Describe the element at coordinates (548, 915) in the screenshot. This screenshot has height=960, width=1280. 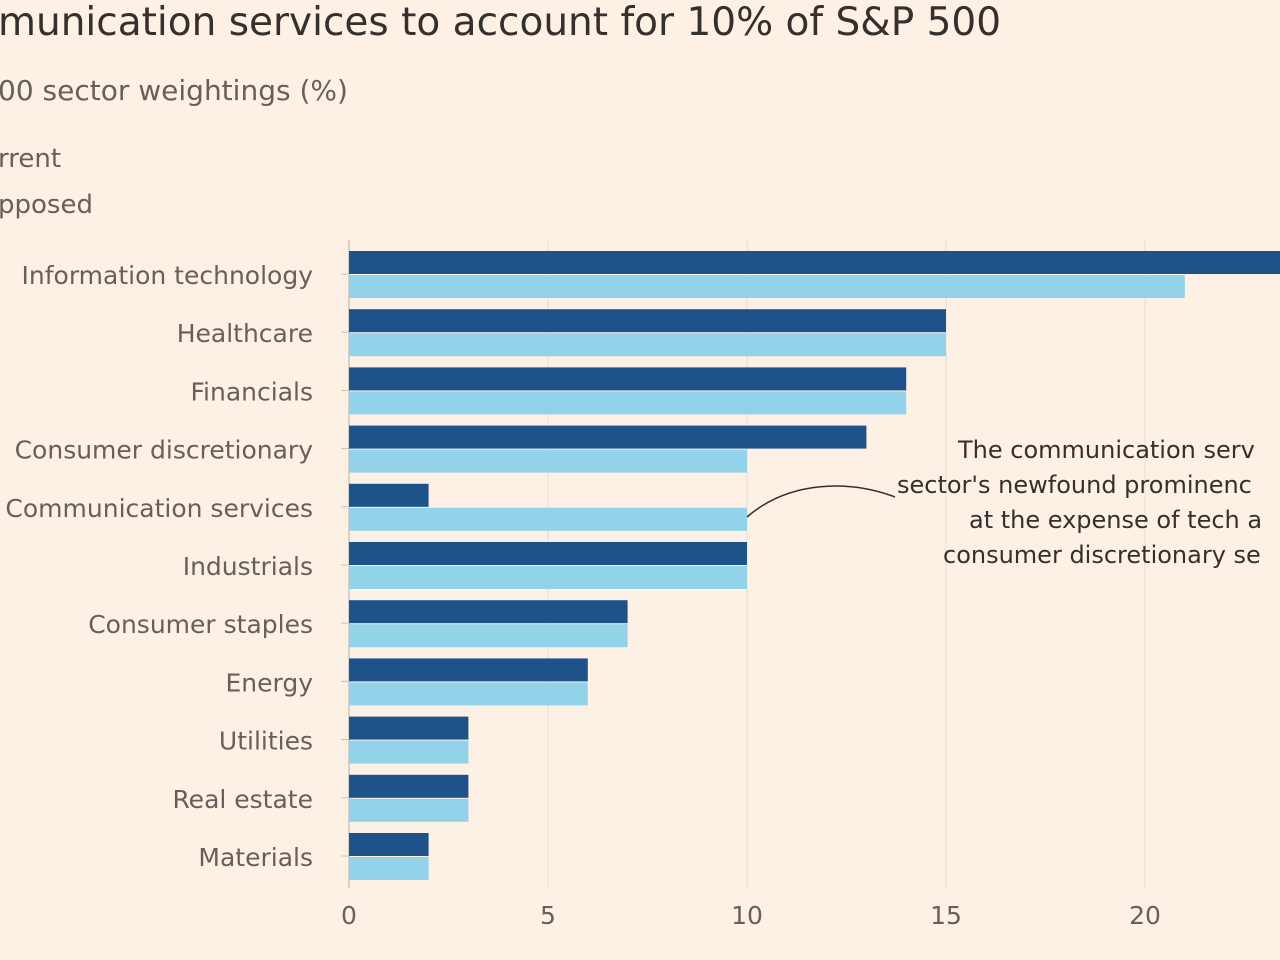
I see `x-tick-label: 5` at that location.